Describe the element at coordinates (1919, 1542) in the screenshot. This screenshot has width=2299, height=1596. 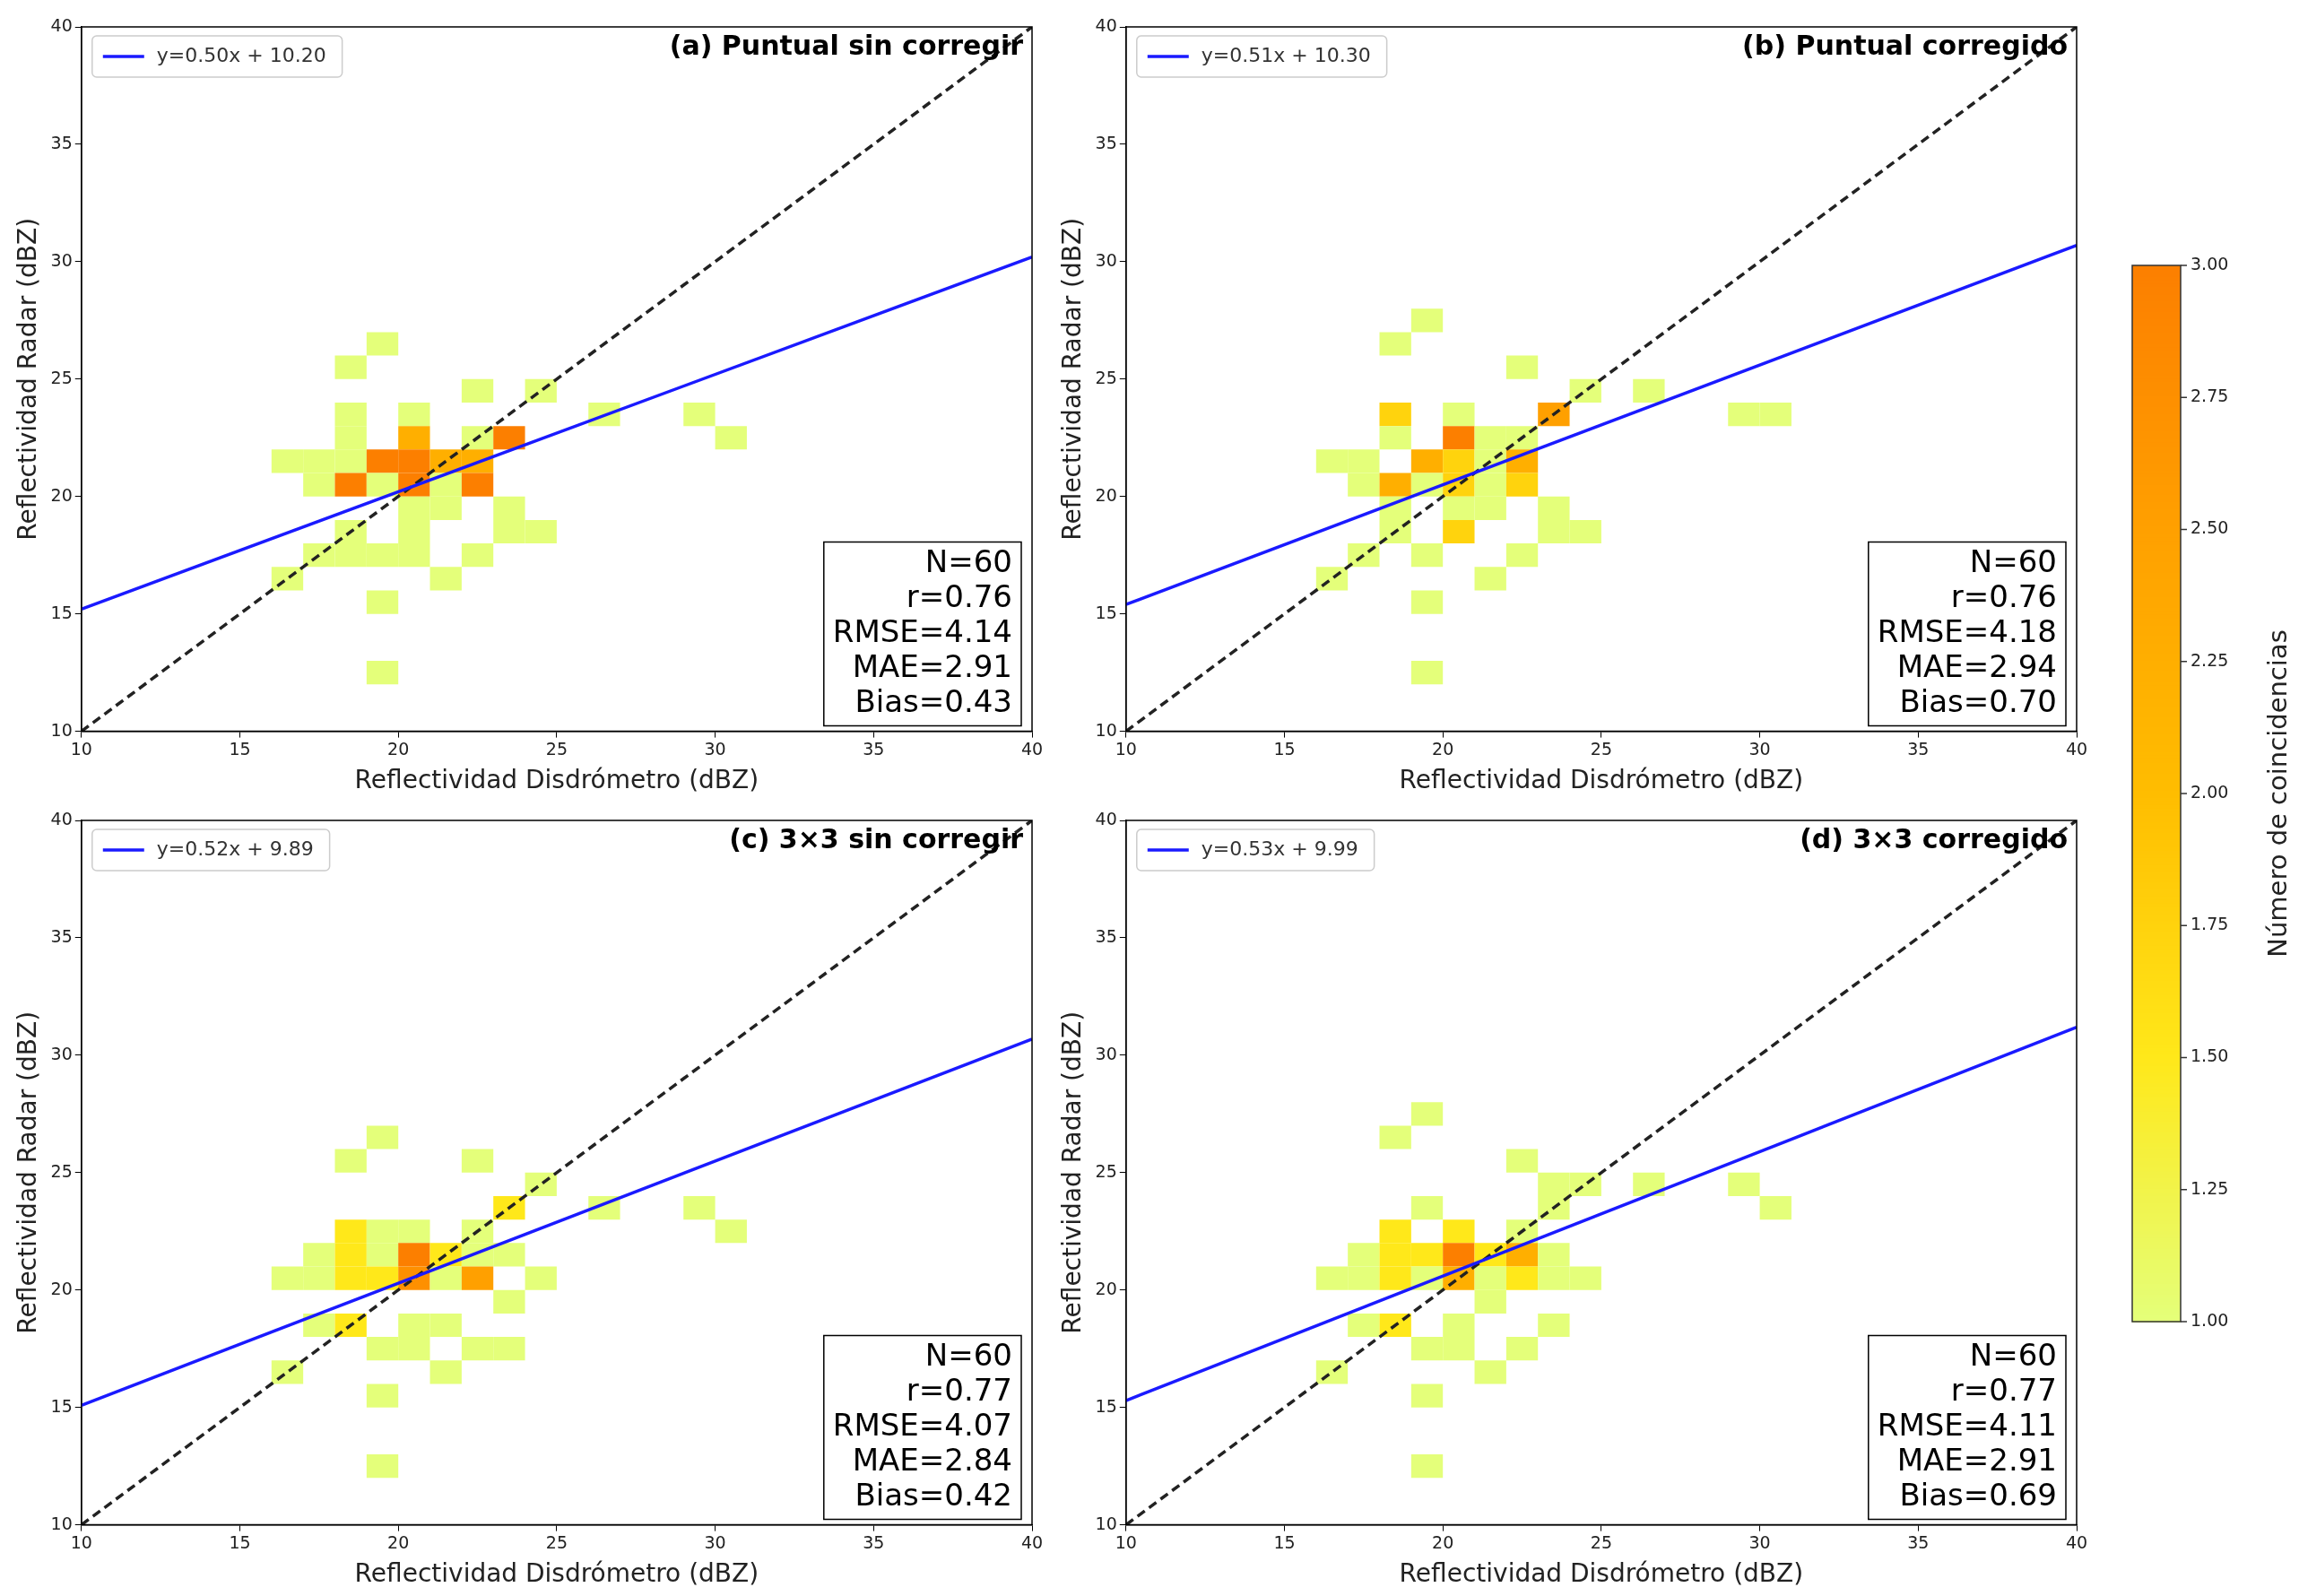
I see `x-tick-label: 35` at that location.